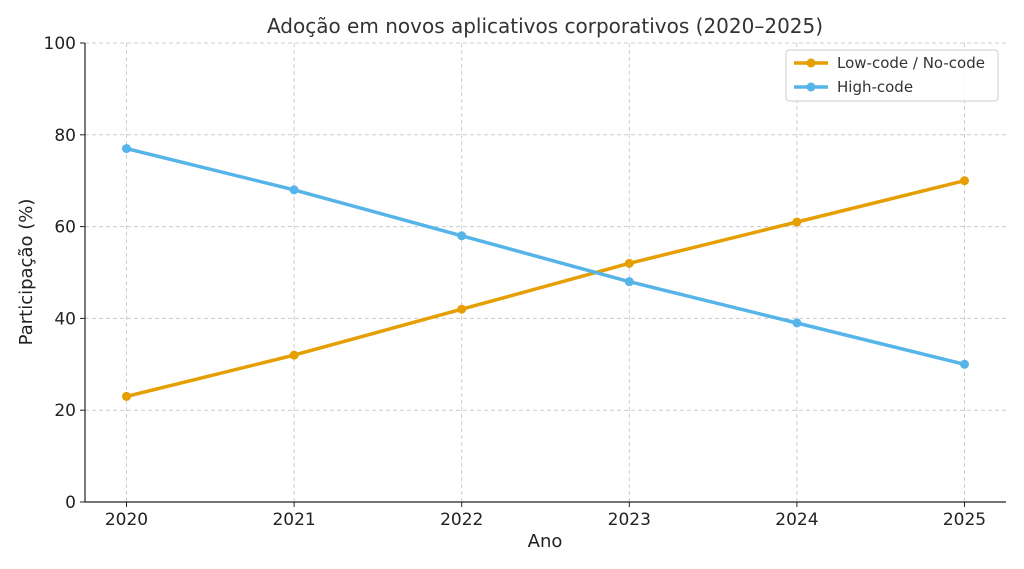  What do you see at coordinates (65, 319) in the screenshot?
I see `y-tick-label: 40` at bounding box center [65, 319].